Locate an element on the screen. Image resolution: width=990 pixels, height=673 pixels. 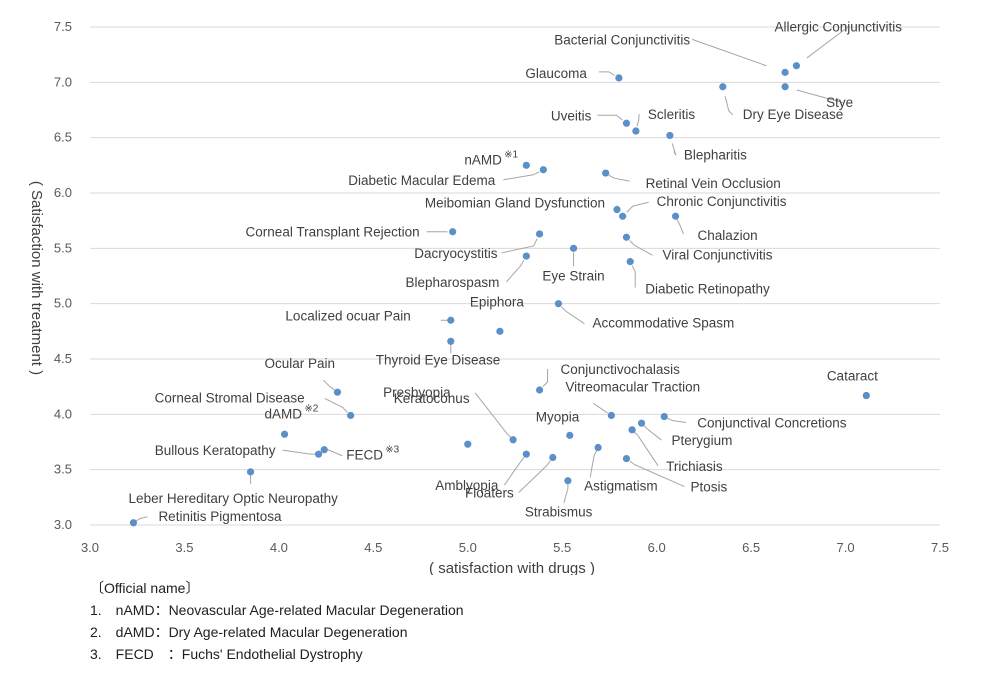
y-tick-label: 4.0 is located at coordinates (63, 413).